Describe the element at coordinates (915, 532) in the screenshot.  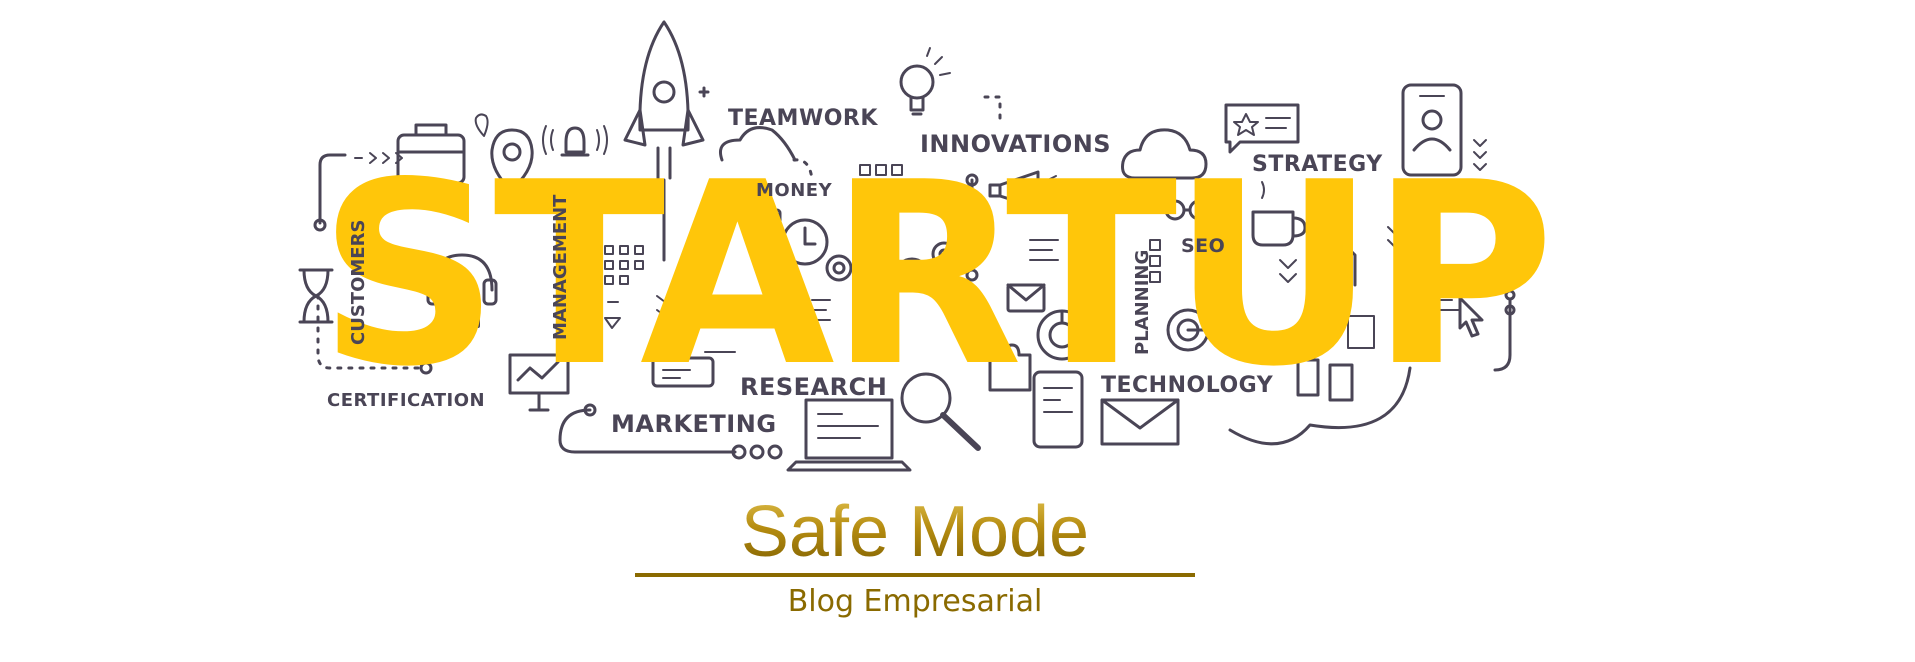
I see `brand-title: Safe Mode` at that location.